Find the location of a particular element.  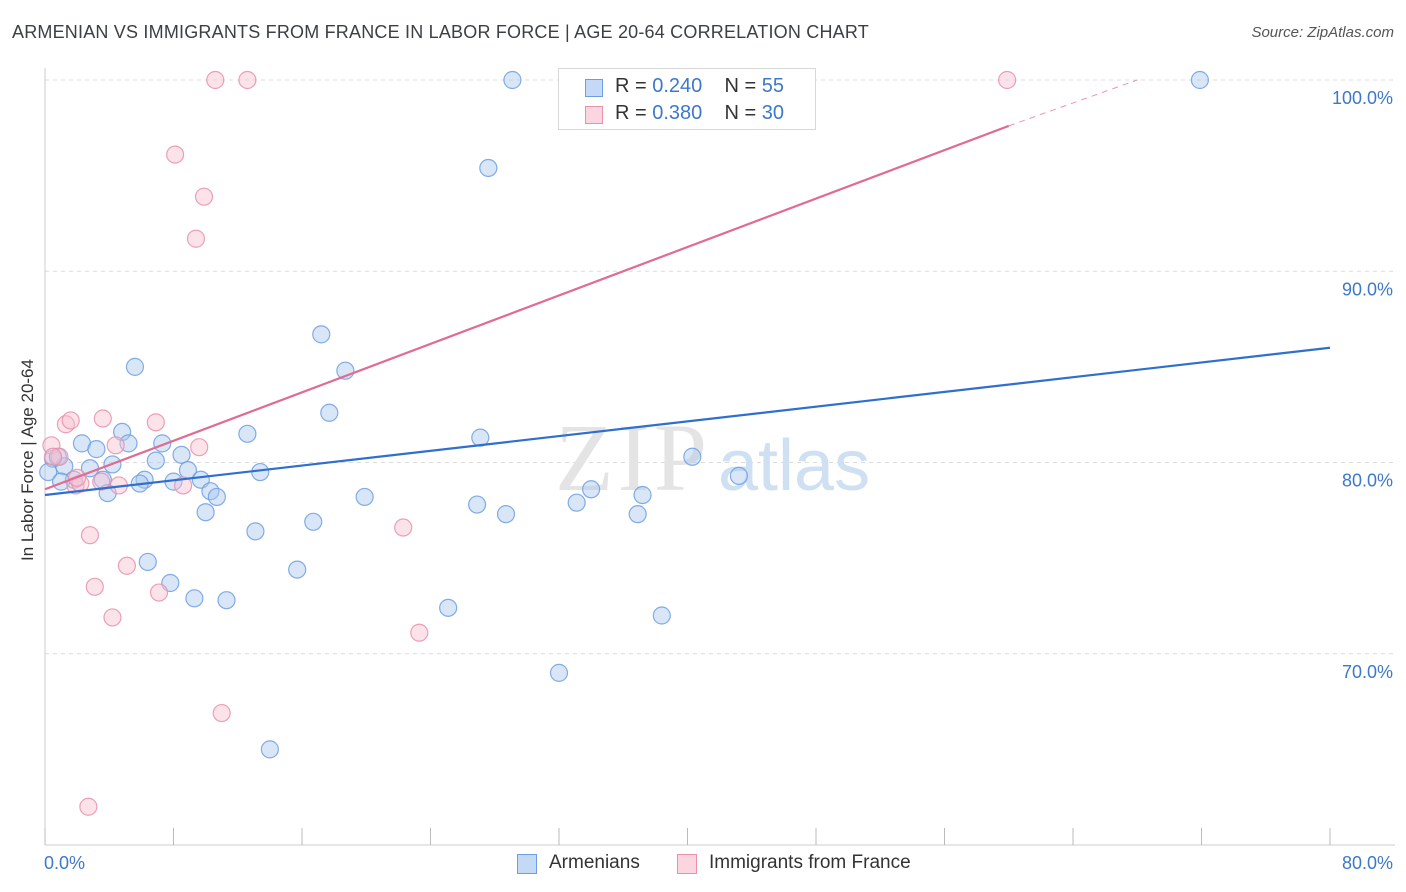

legend-label-armenians: Armenians is located at coordinates (594, 862).